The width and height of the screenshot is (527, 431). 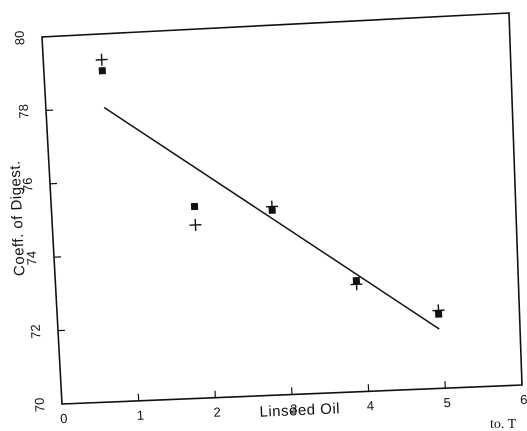 What do you see at coordinates (36, 331) in the screenshot?
I see `y-tick-label: 72` at bounding box center [36, 331].